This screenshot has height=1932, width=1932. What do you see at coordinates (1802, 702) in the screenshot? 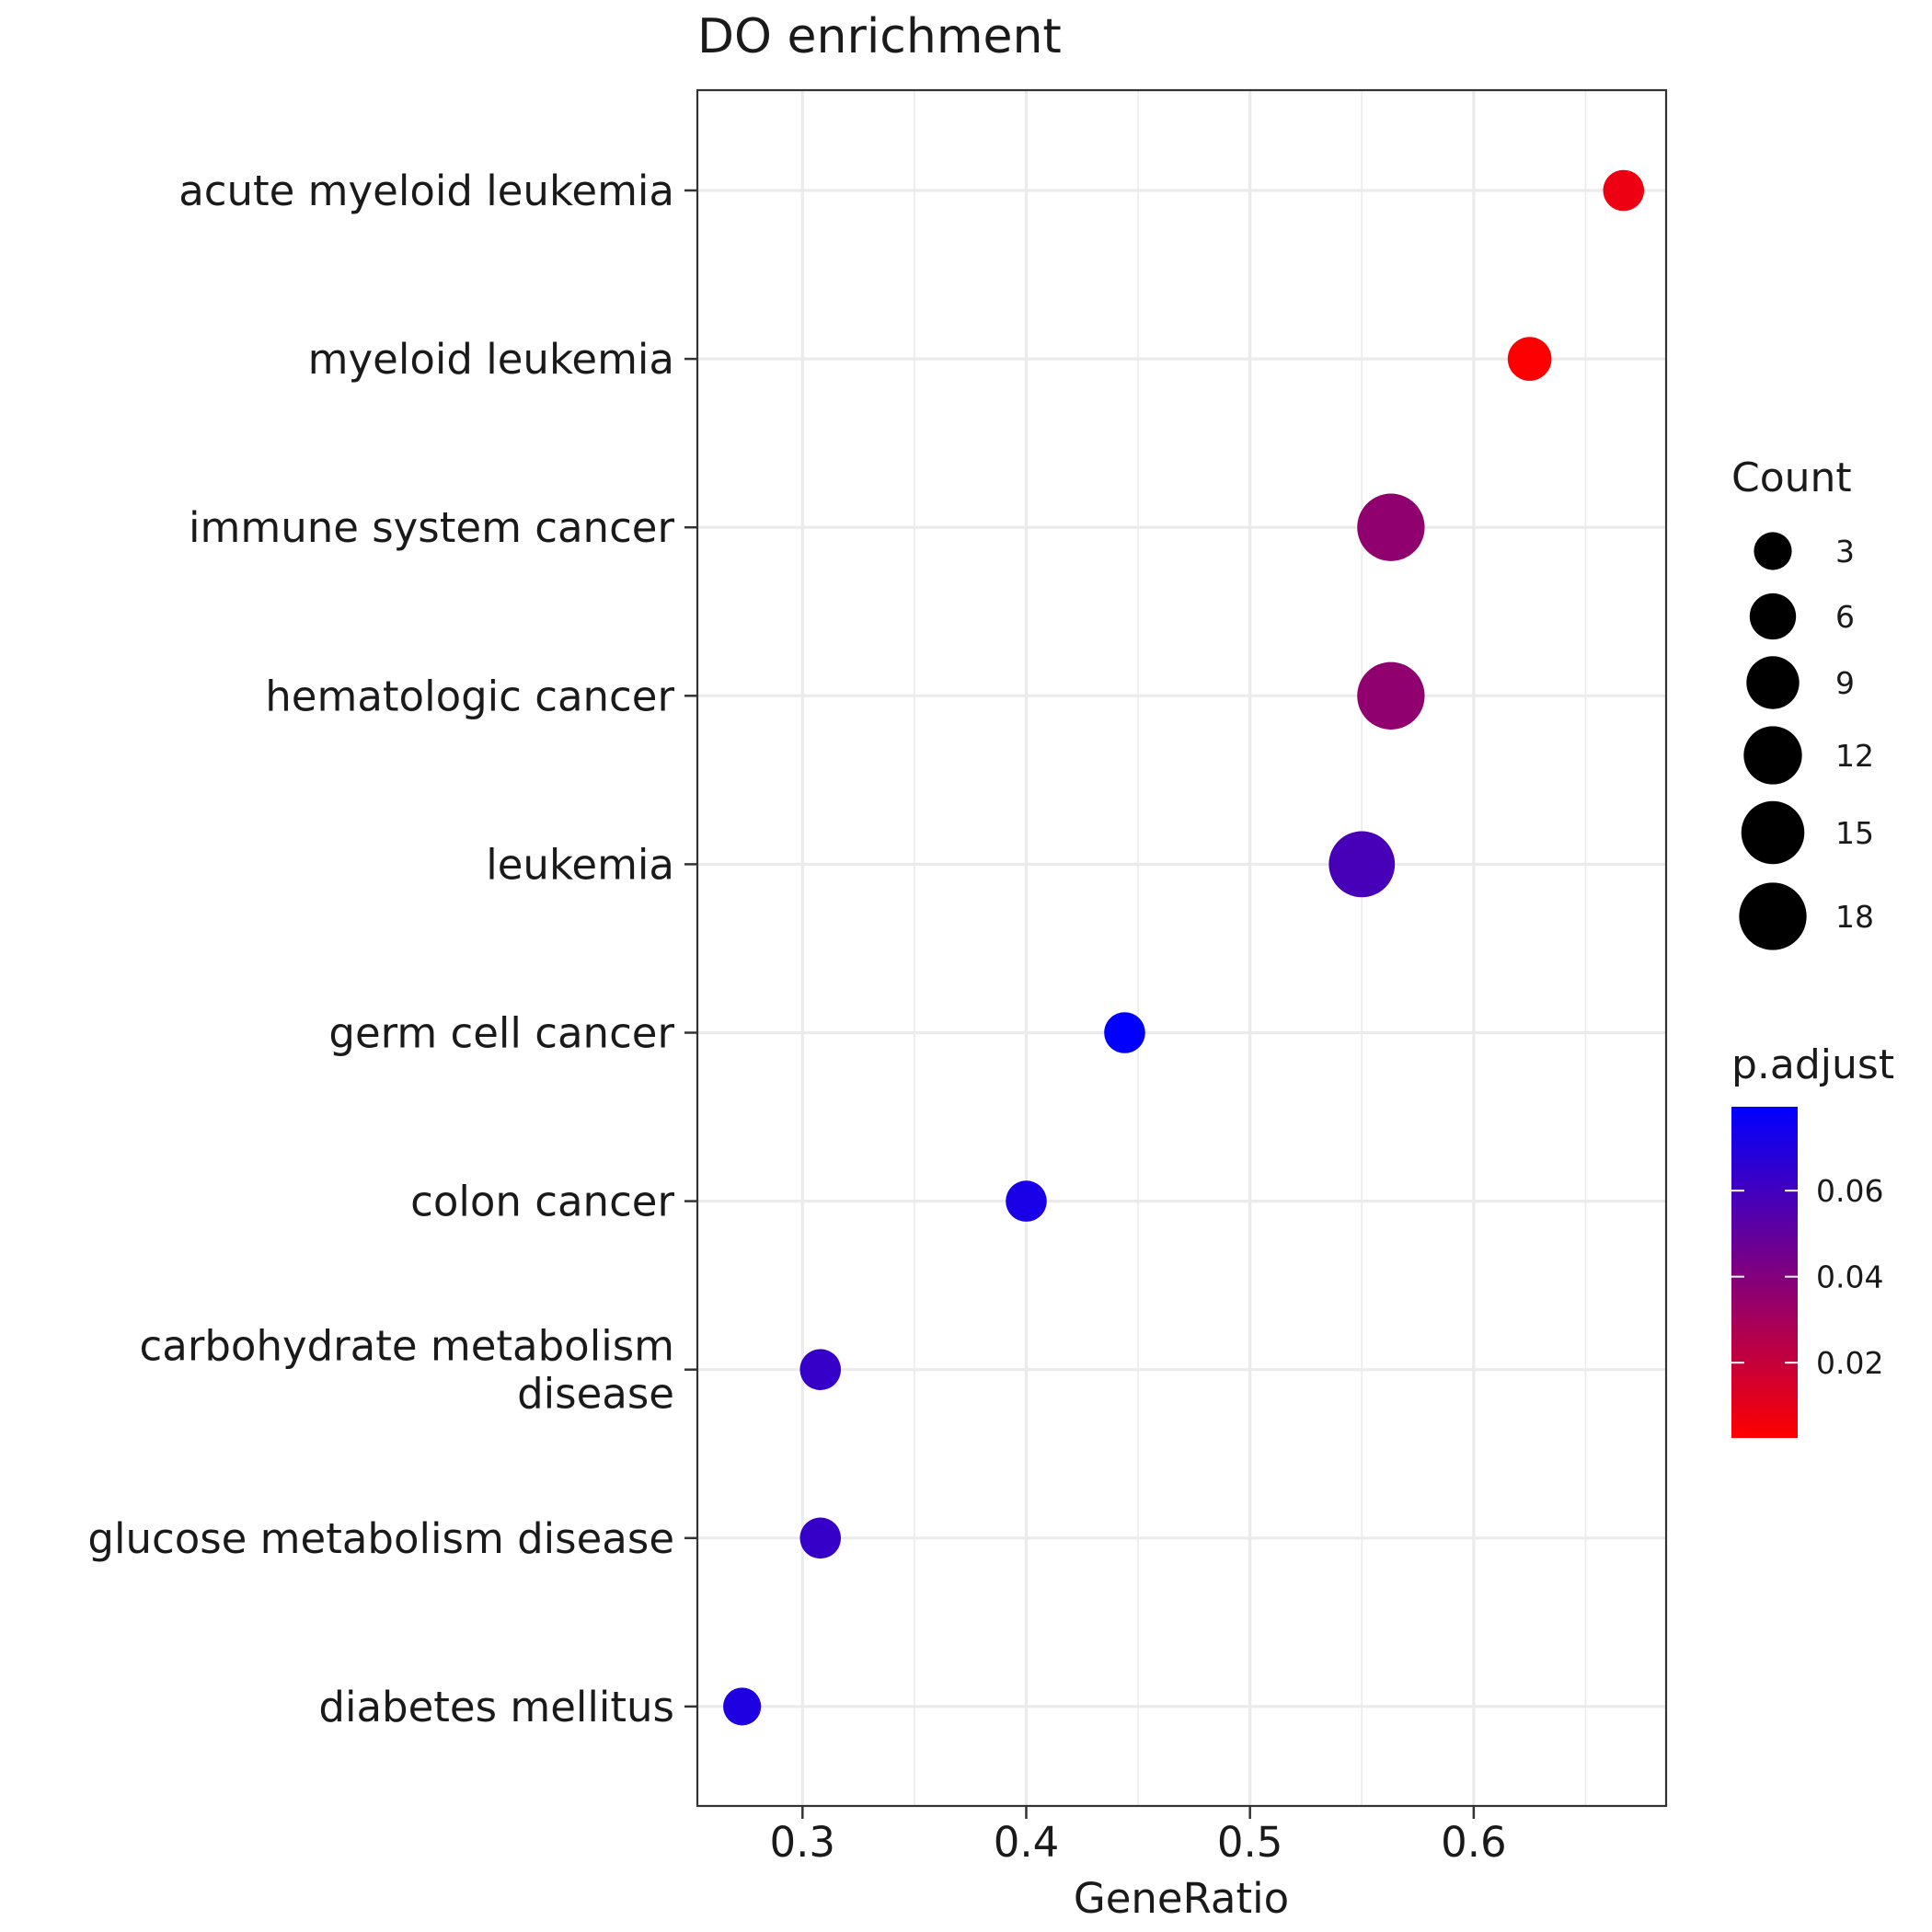
I see `count-legend: Count 3 6 9 12 15 18` at bounding box center [1802, 702].